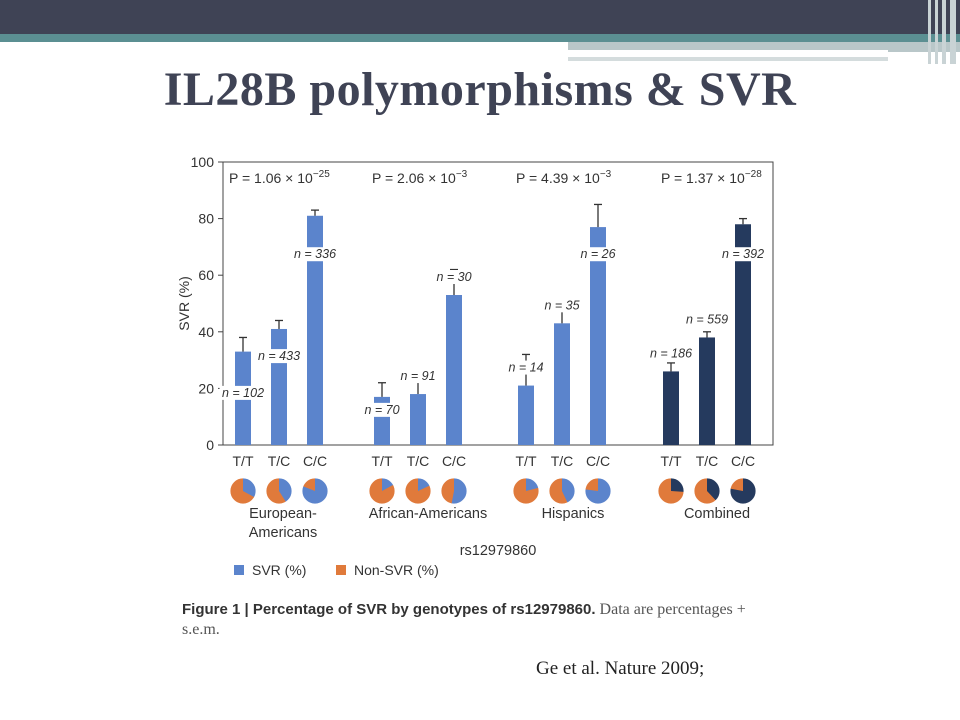  I want to click on n-label: n = 186, so click(671, 353).